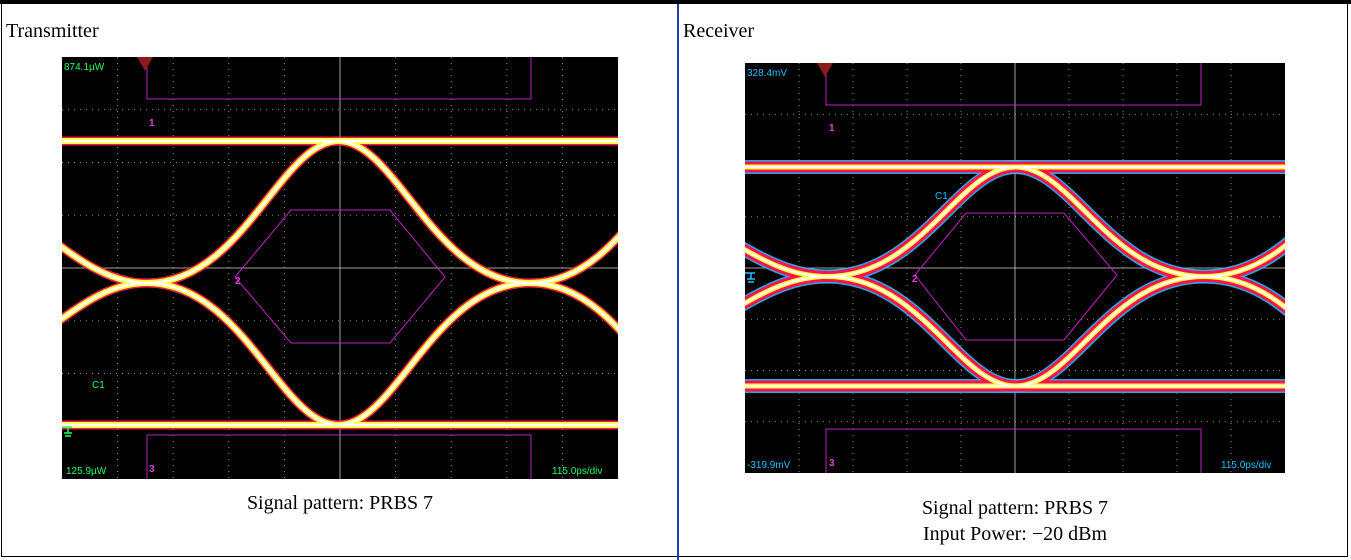  I want to click on transmitter-caption: Signal pattern: PRBS 7, so click(340, 503).